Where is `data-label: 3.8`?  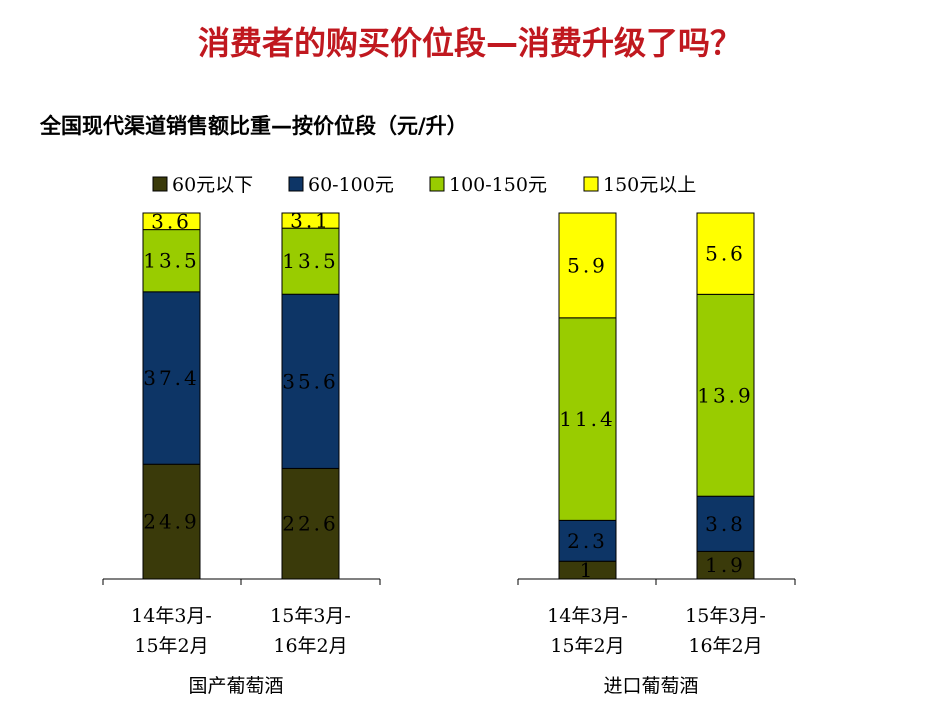 data-label: 3.8 is located at coordinates (725, 524).